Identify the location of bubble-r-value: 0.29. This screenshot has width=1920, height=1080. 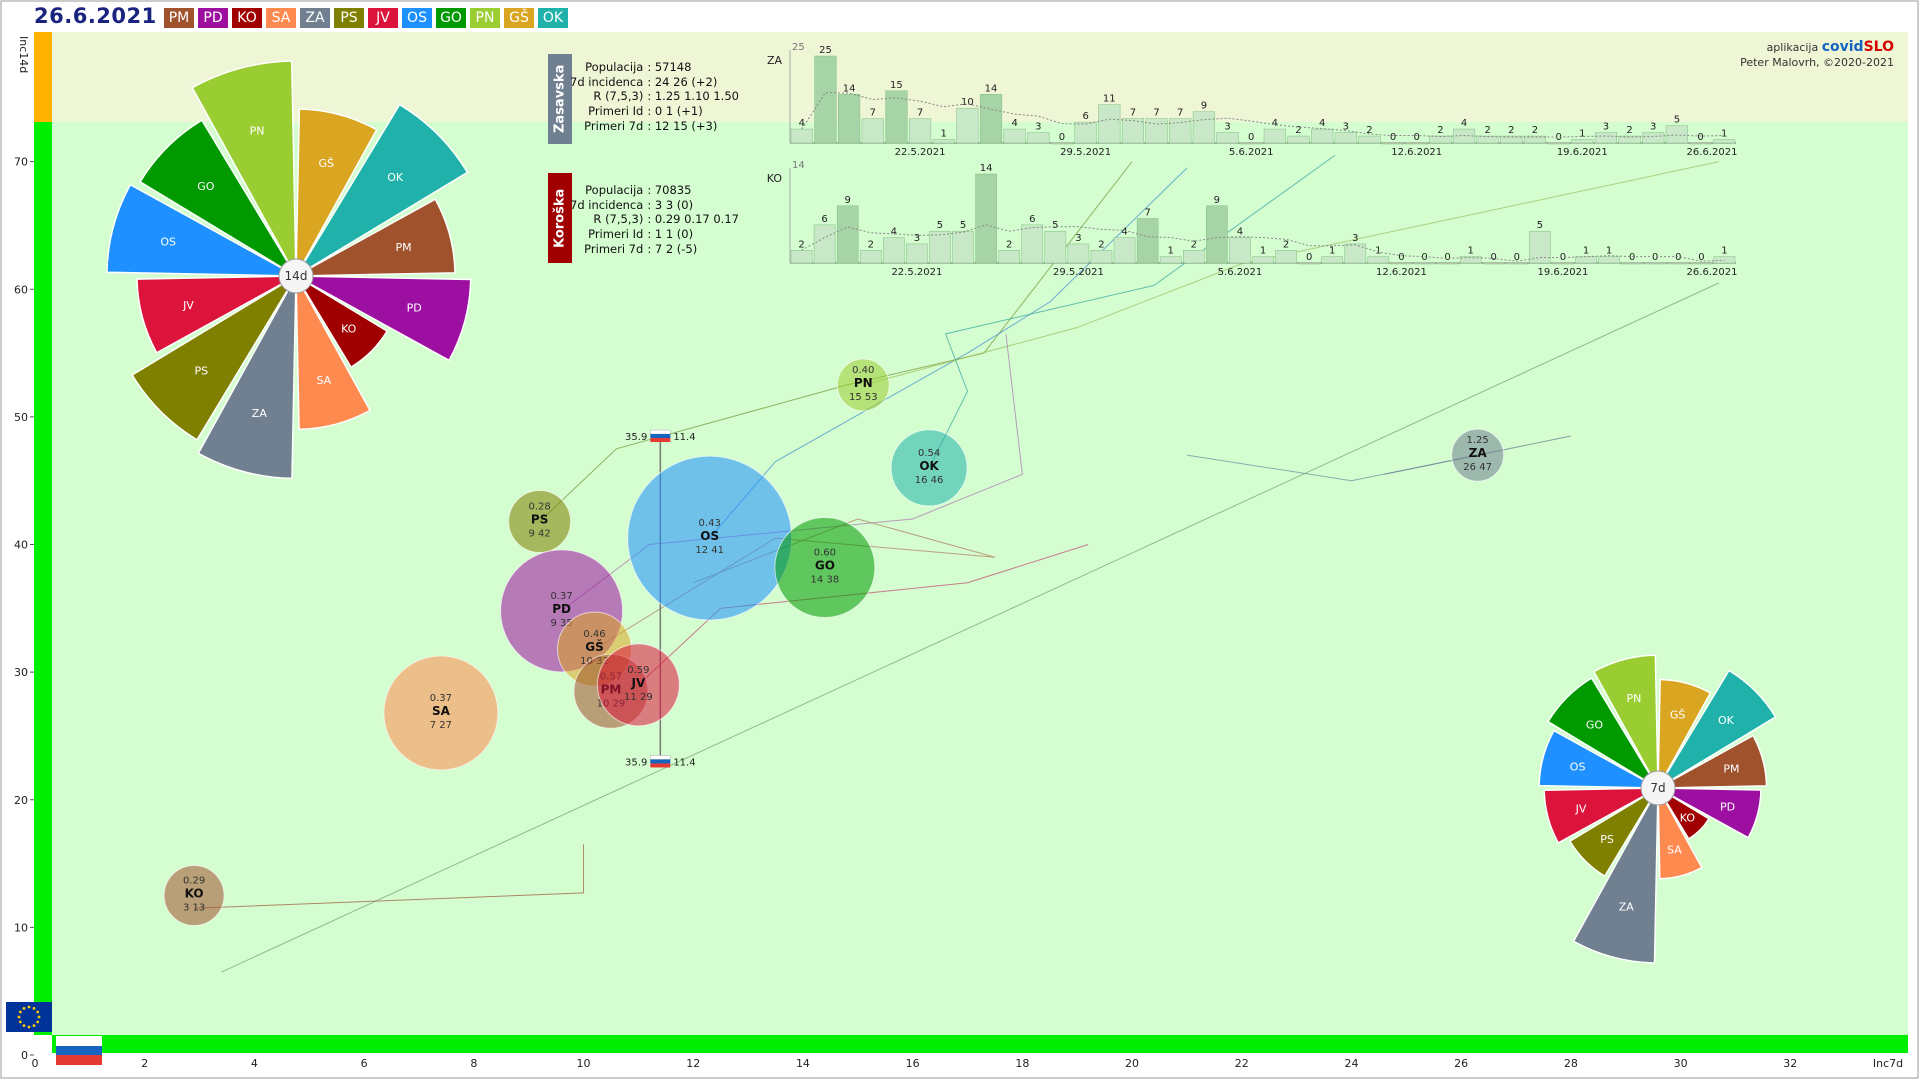
(194, 880).